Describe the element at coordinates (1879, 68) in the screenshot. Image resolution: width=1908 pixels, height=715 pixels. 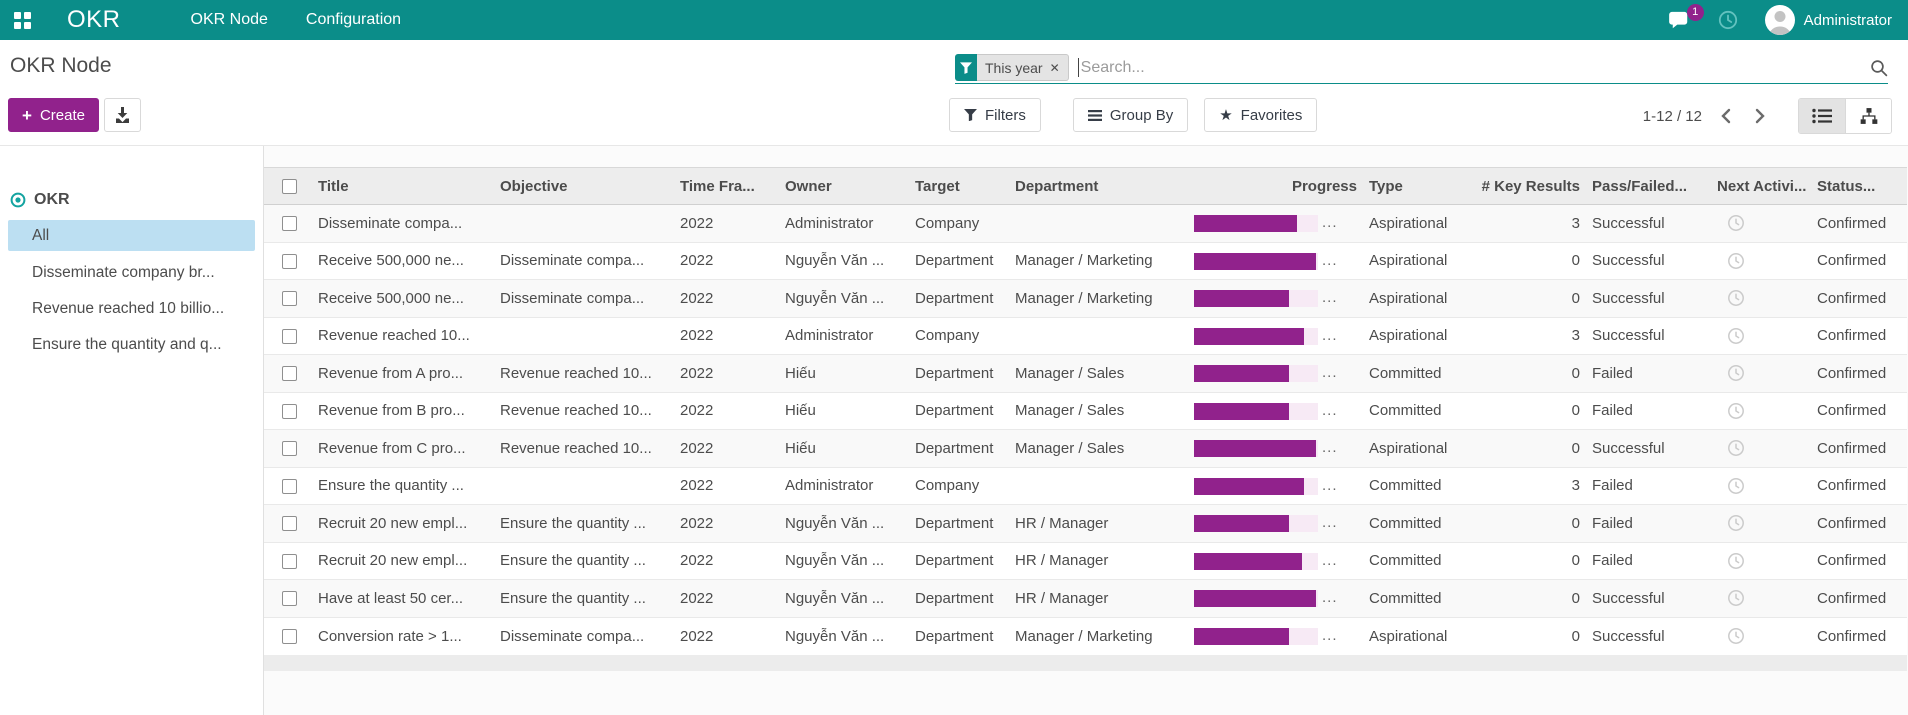
I see `search-icon` at that location.